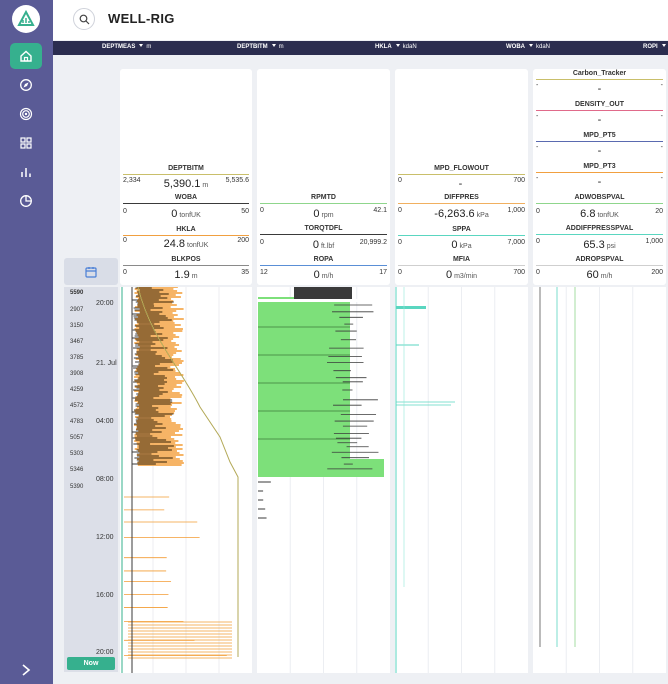 This screenshot has height=684, width=668. I want to click on channel-name-density-out: DENSITY_OUT, so click(599, 104).